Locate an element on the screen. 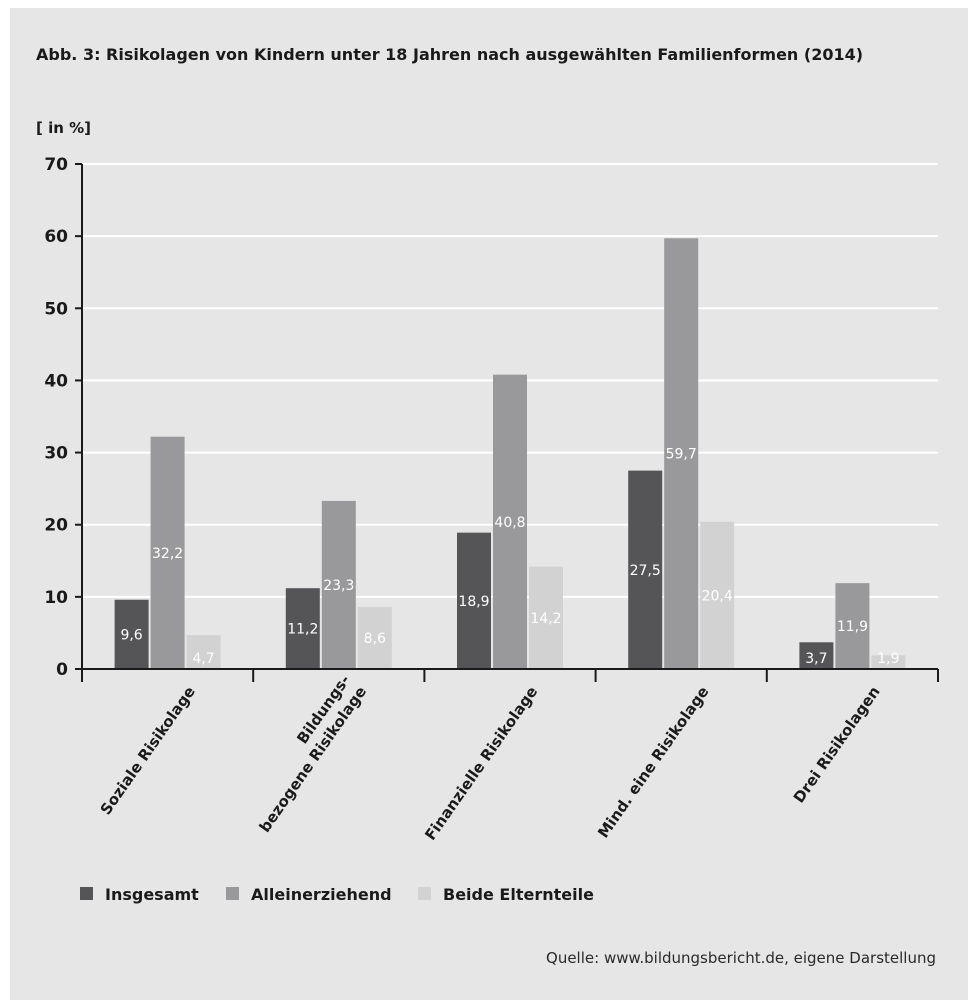 The height and width of the screenshot is (1004, 970). x-tick-label: Bildungs-bezogene Risikolage is located at coordinates (313, 753).